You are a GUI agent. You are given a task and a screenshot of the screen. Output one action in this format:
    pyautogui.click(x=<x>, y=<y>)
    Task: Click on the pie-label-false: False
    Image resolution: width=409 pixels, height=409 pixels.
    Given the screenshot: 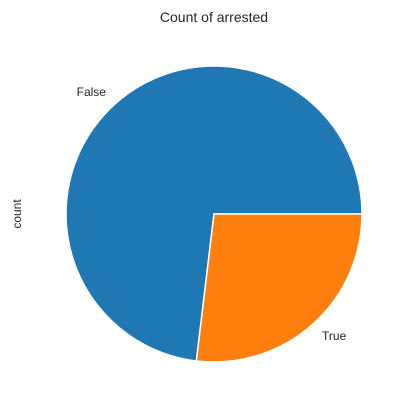 What is the action you would take?
    pyautogui.click(x=92, y=92)
    